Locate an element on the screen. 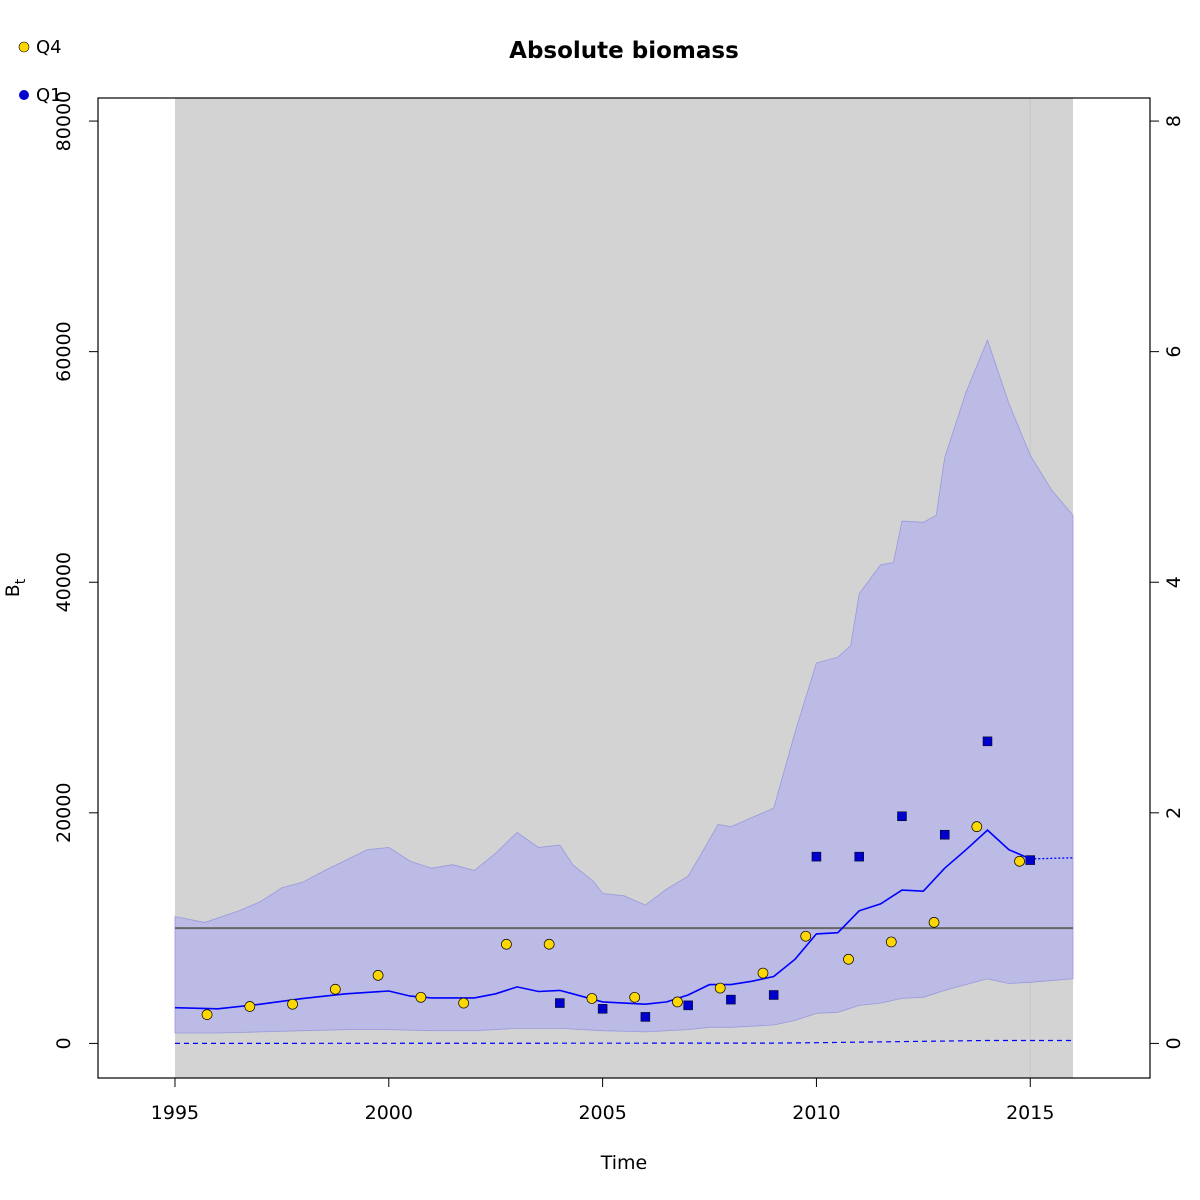  y2-tick-label: 2 is located at coordinates (1174, 813).